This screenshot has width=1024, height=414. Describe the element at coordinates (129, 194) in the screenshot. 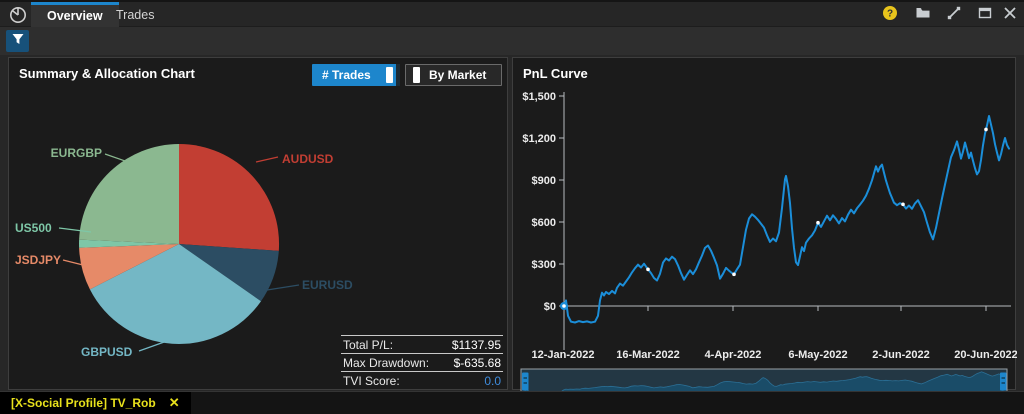

I see `pie-slice-eurgbp` at that location.